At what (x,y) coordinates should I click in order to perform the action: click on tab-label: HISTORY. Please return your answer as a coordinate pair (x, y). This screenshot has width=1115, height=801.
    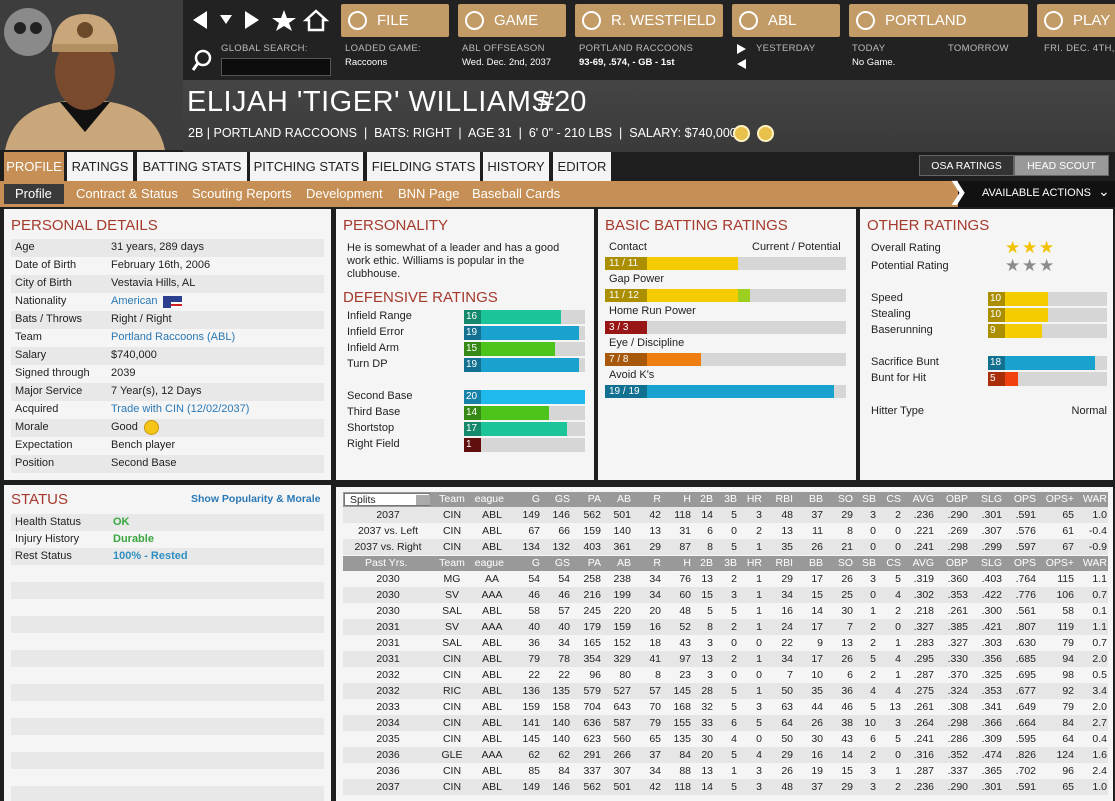
    Looking at the image, I should click on (516, 166).